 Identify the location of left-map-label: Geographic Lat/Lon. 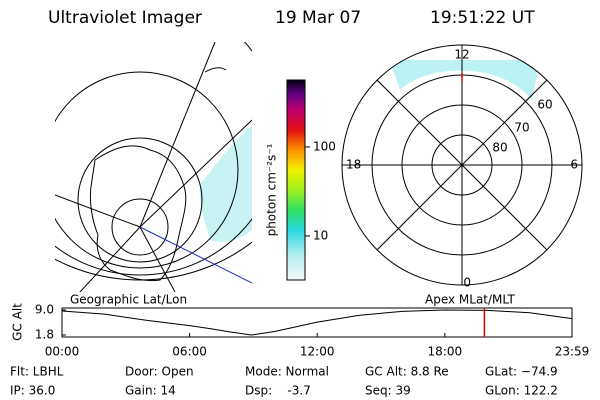
(128, 300).